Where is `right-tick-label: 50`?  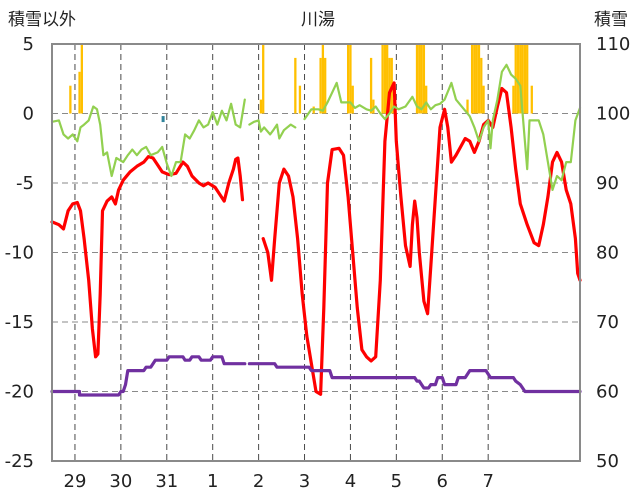
right-tick-label: 50 is located at coordinates (607, 461).